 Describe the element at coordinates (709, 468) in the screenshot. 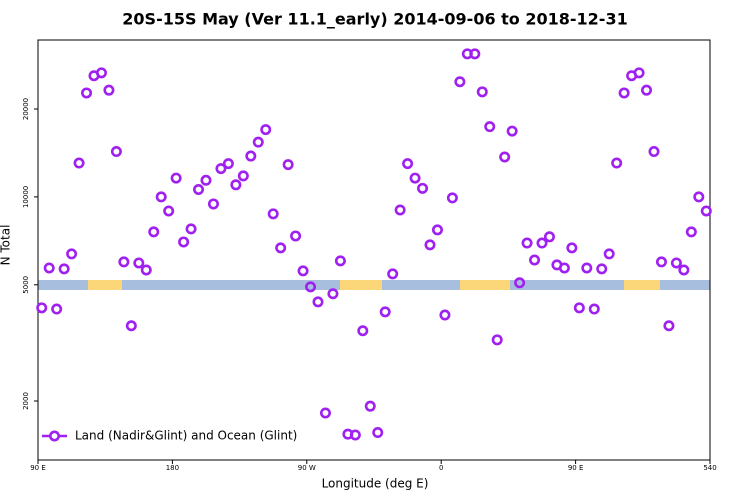

I see `x-tick-label: 540` at that location.